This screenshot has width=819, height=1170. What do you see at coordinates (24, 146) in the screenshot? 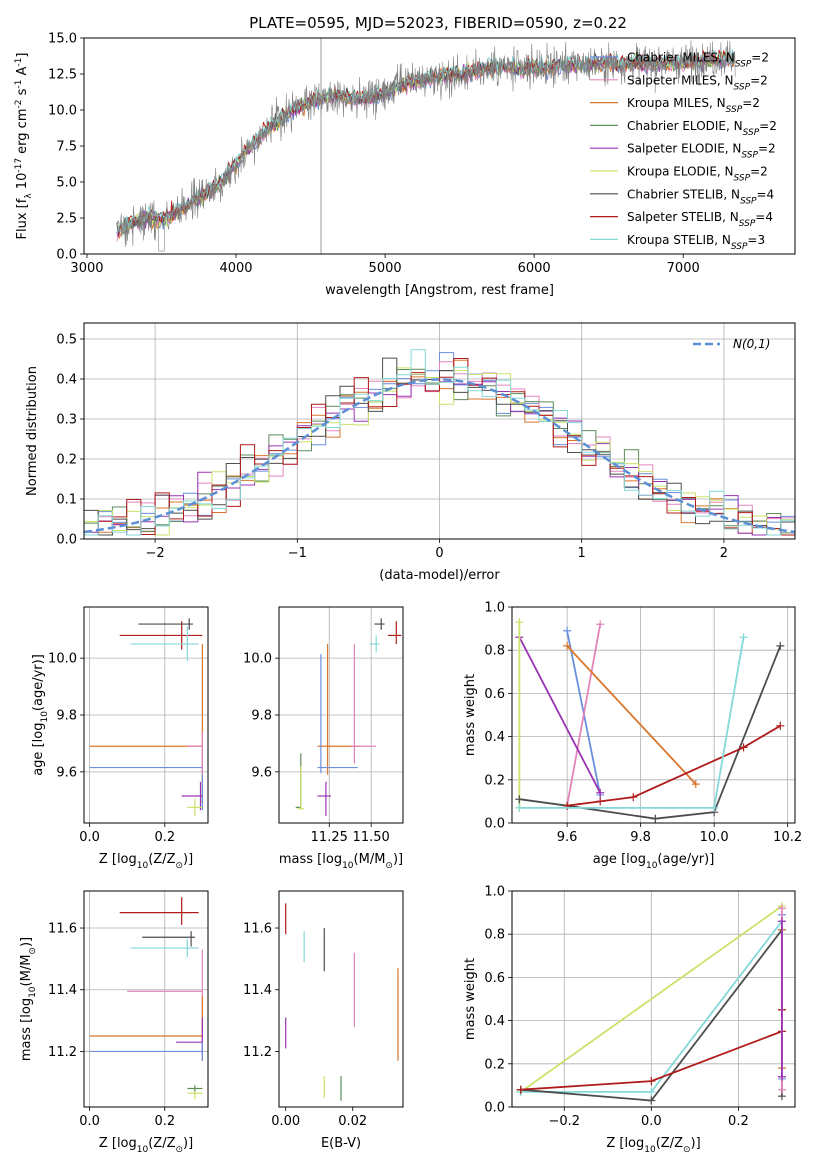
I see `y-axis-label: Flux [fλ 10-17 erg cm-2 s-1 A-1]` at bounding box center [24, 146].